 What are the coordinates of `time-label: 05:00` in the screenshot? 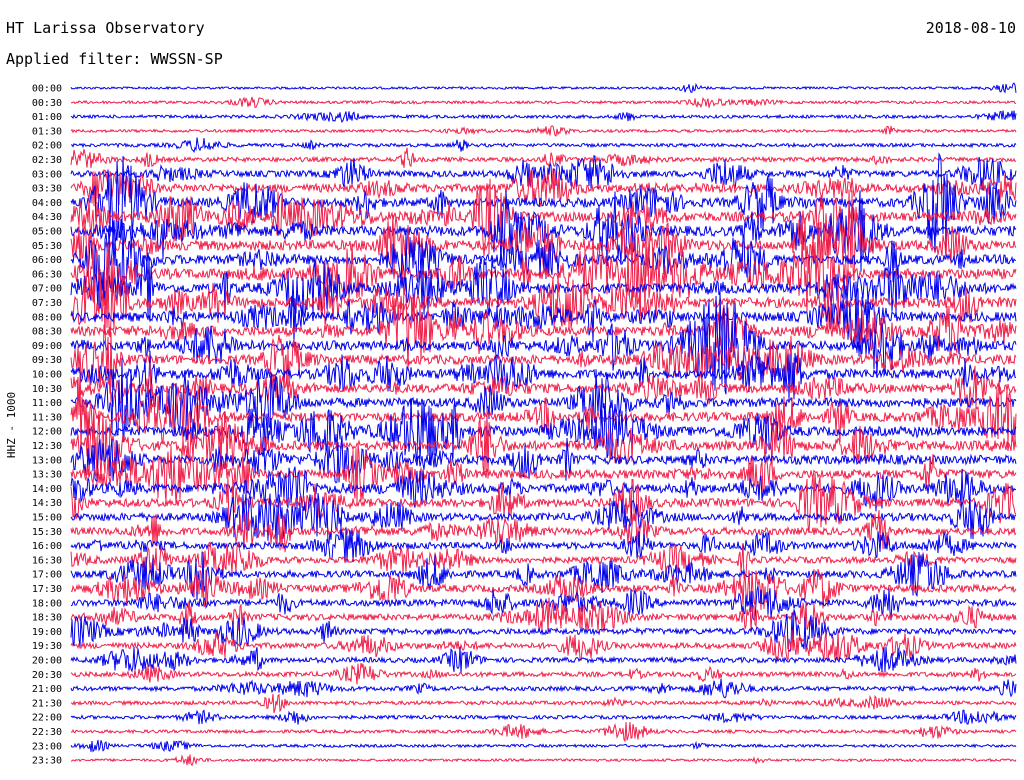 It's located at (47, 232).